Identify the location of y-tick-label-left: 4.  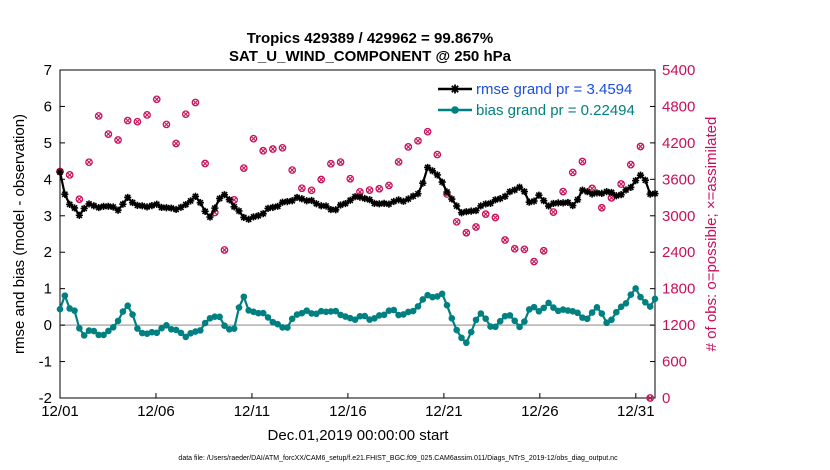
(48, 179).